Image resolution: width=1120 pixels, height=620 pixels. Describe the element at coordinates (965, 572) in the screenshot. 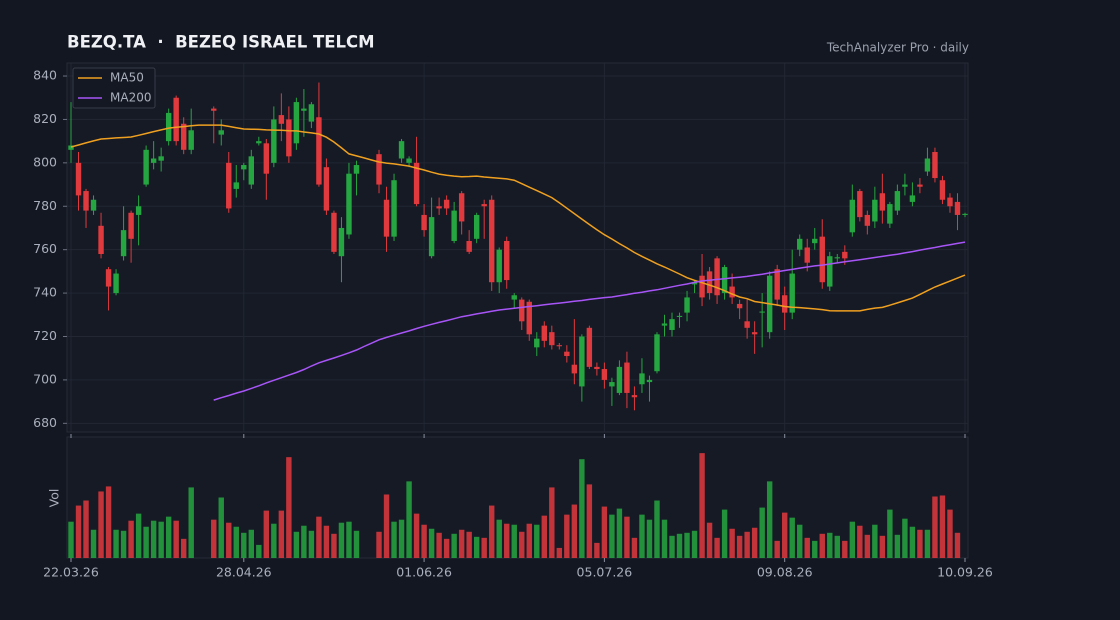

I see `x-tick-label: 10.09.26` at that location.